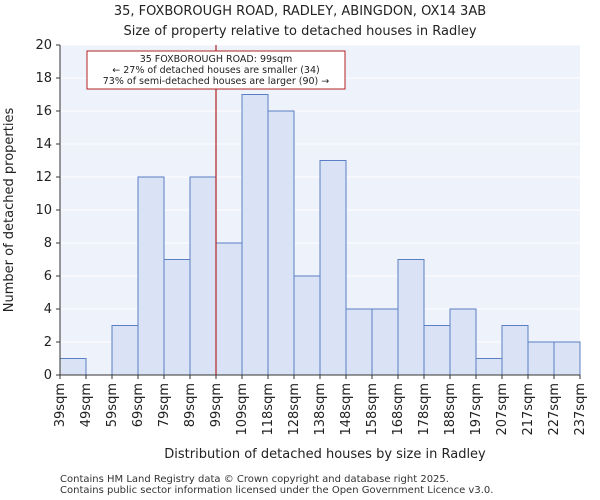 Image resolution: width=600 pixels, height=500 pixels. I want to click on y-axis-title: Number of detached properties, so click(9, 210).